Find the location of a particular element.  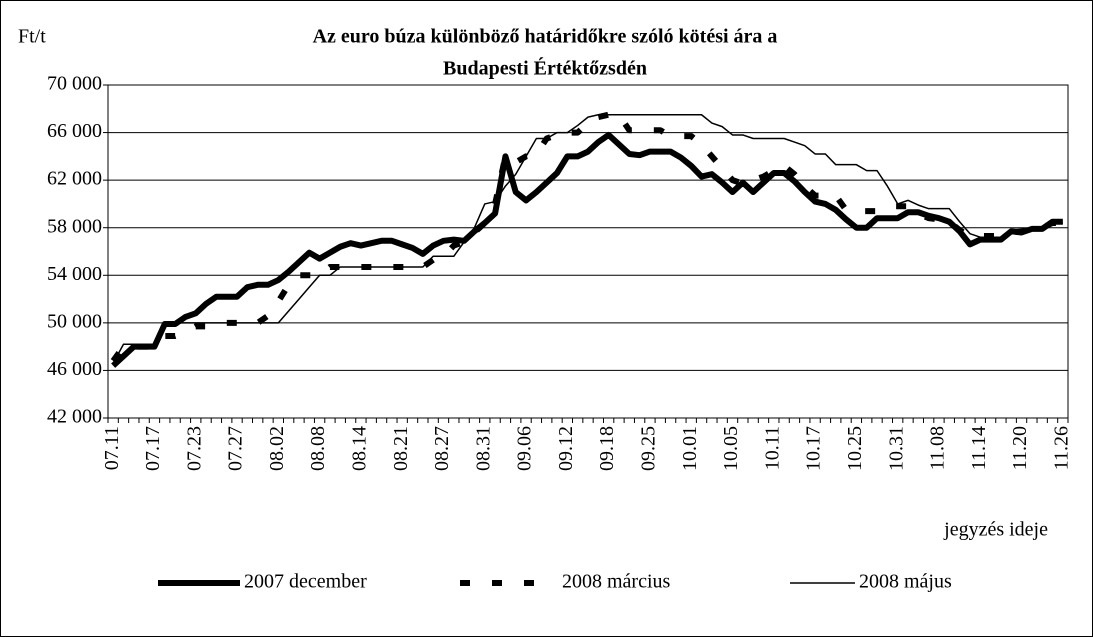

y-axis-label: Ft/t is located at coordinates (32, 37).